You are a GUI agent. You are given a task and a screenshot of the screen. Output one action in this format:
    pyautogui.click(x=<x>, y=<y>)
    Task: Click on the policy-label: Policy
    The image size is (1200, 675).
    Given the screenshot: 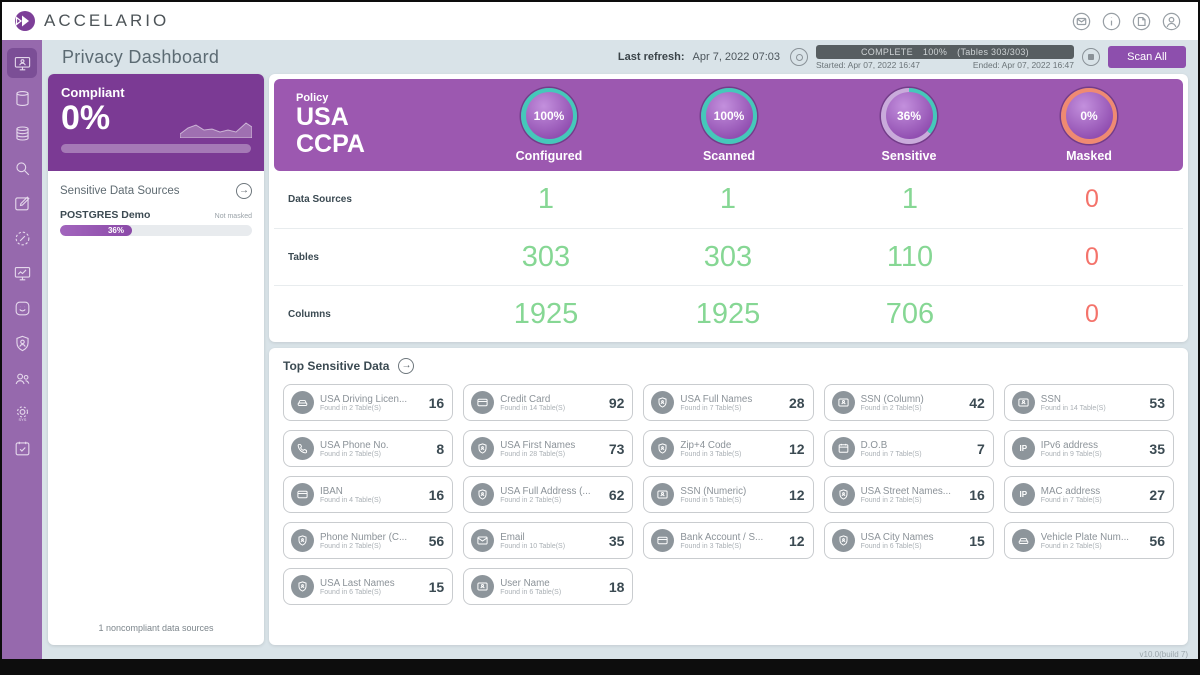 What is the action you would take?
    pyautogui.click(x=312, y=98)
    